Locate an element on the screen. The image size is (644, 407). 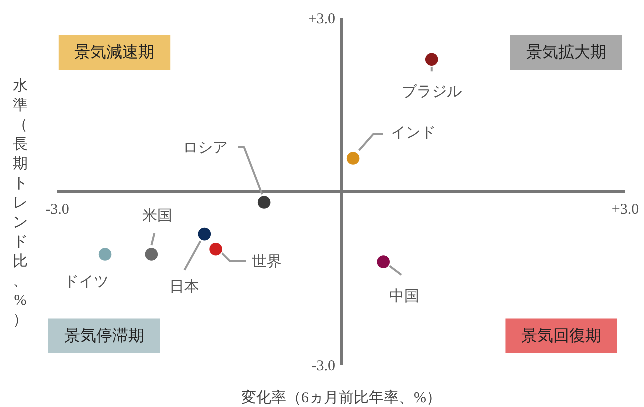
series-label: 世界 is located at coordinates (267, 261).